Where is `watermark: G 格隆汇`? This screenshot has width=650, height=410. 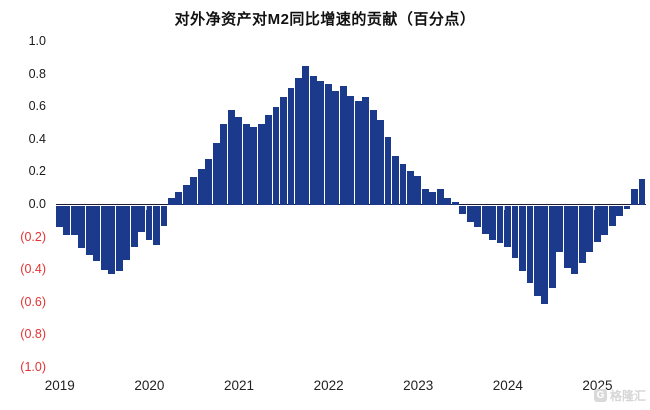 watermark: G 格隆汇 is located at coordinates (619, 395).